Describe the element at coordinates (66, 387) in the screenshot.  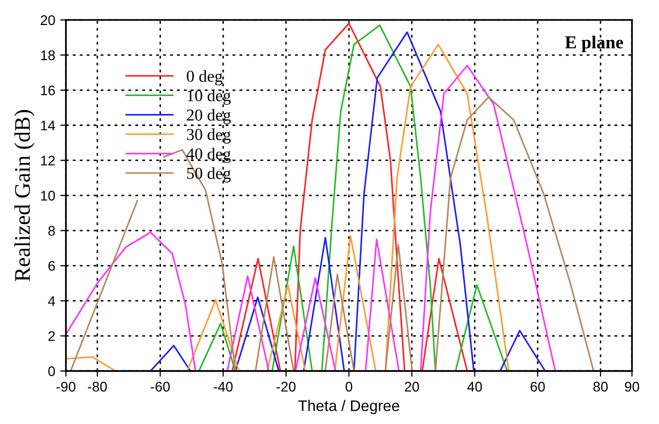
I see `x-tick-label: -90` at that location.